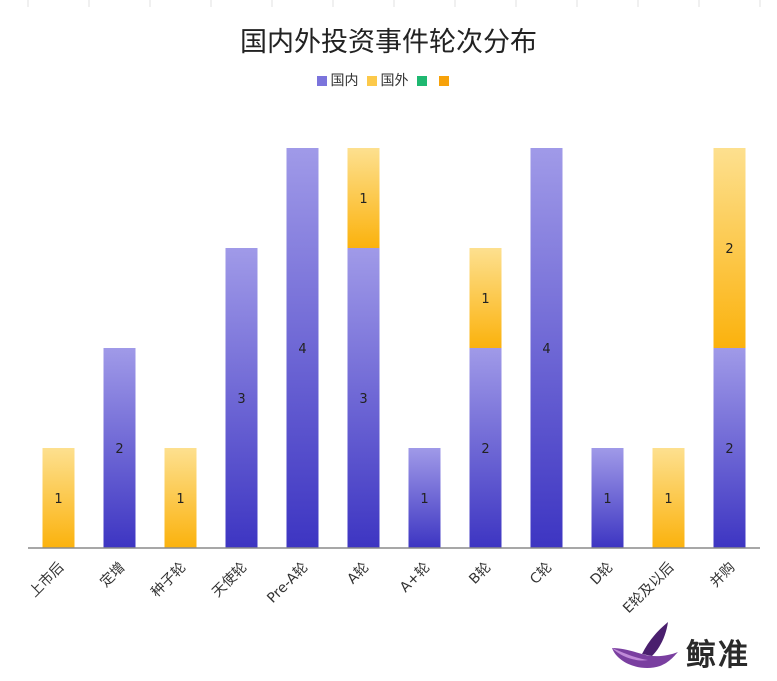  I want to click on brand-logo: 鲸准, so click(688, 646).